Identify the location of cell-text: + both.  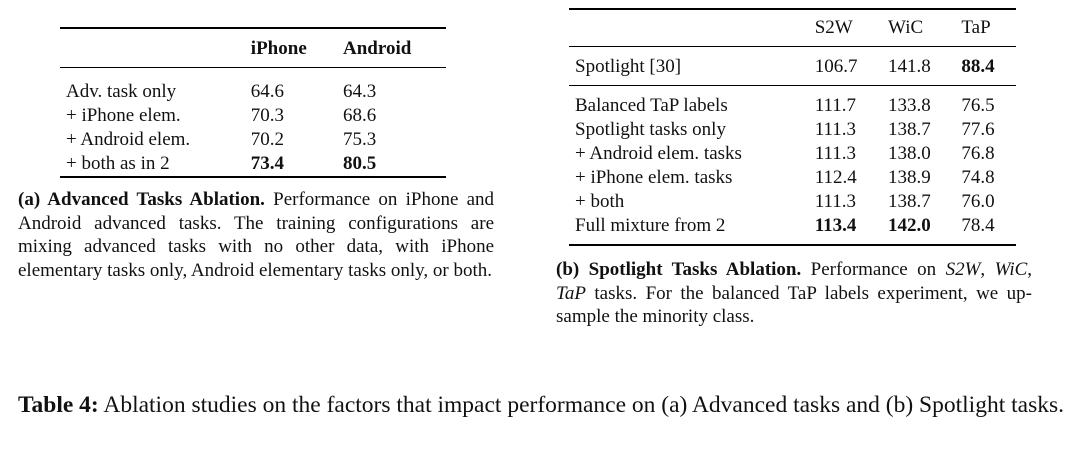
(600, 201).